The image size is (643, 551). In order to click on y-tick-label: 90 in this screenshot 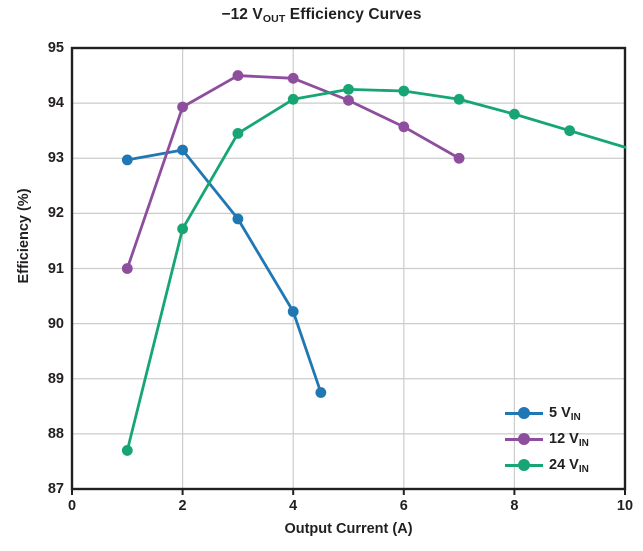, I will do `click(55, 323)`.